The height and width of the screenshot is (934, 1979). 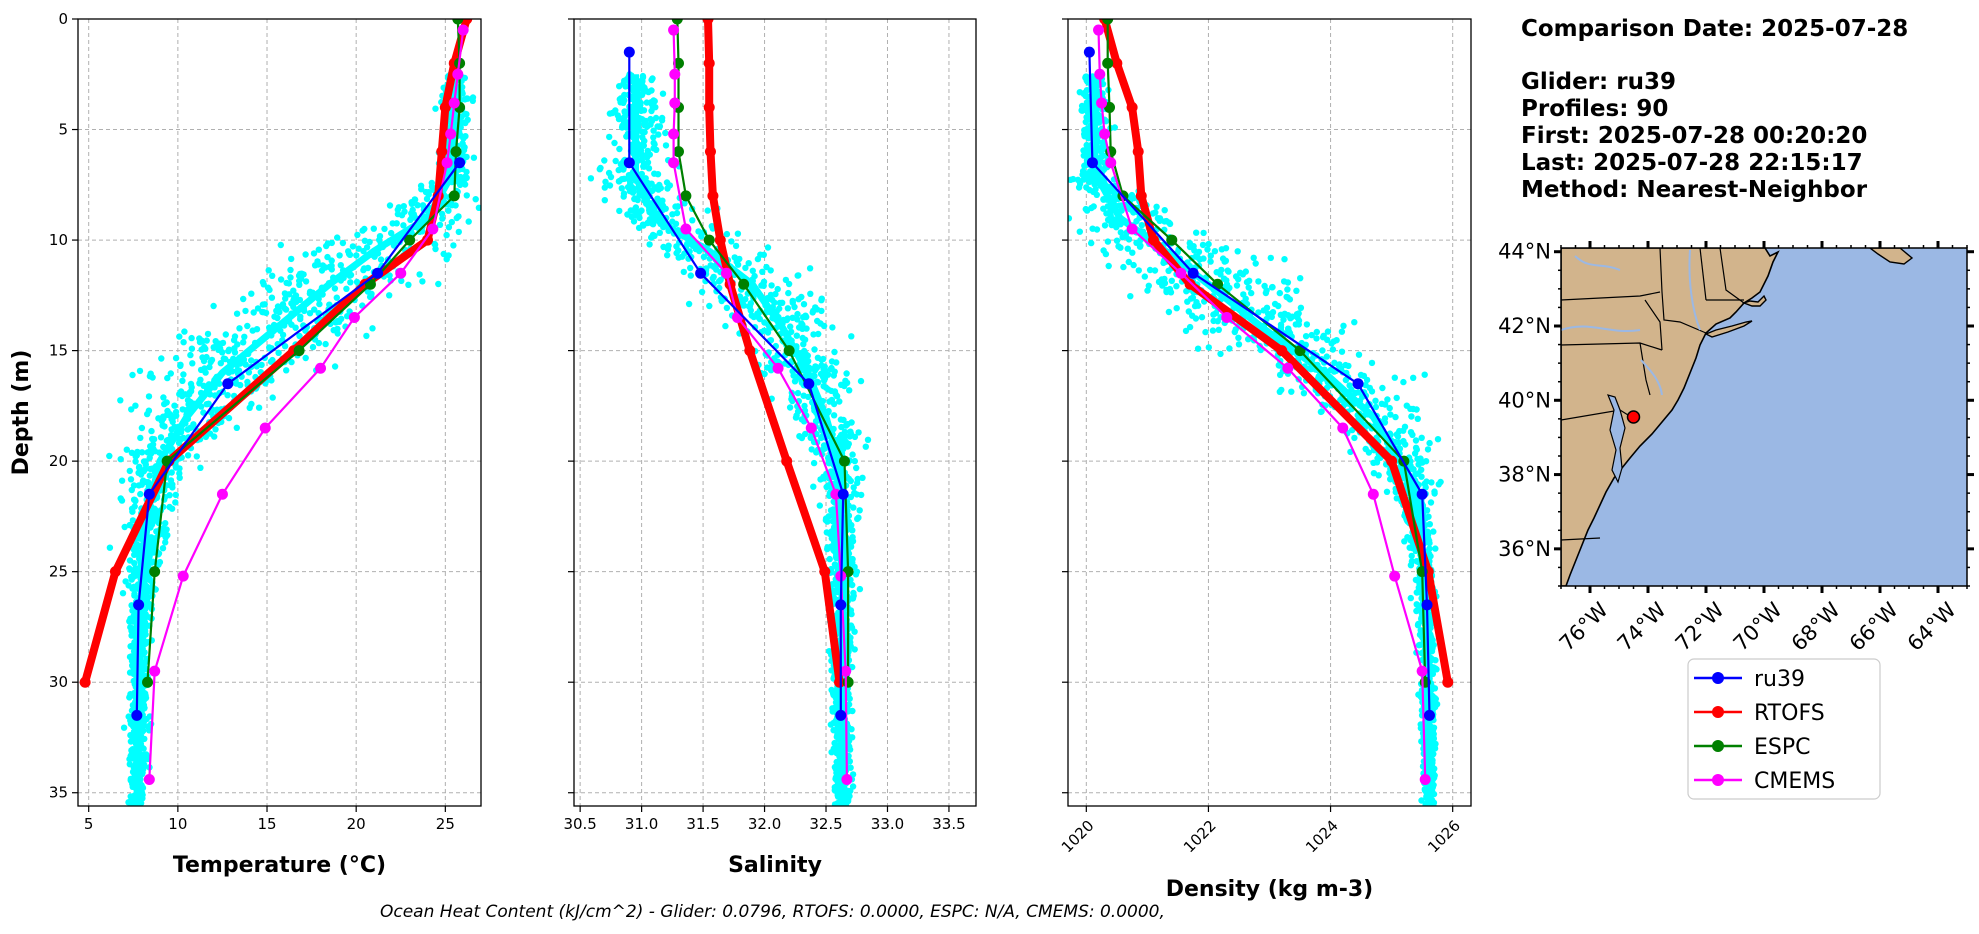 I want to click on y-tick-label: 5, so click(x=63, y=130).